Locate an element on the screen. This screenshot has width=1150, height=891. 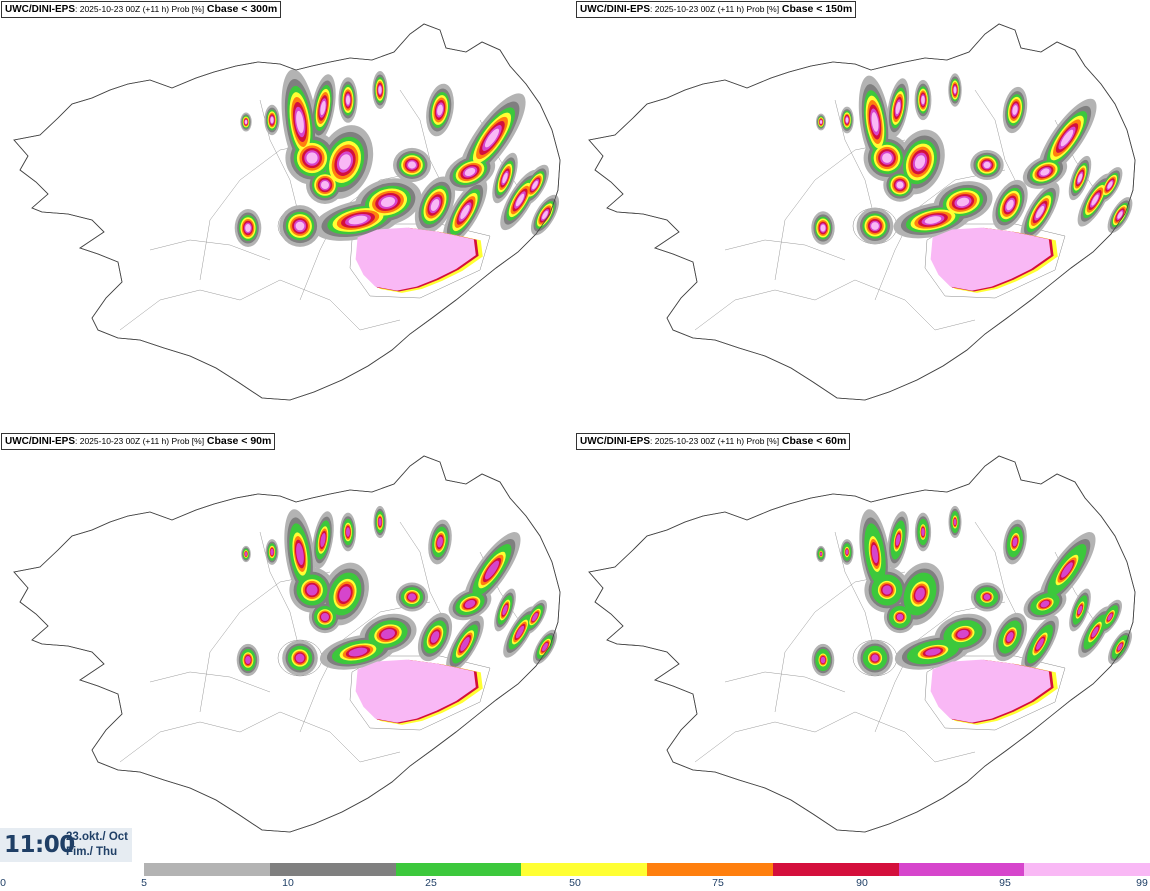
probability-colorbar is located at coordinates (647, 869).